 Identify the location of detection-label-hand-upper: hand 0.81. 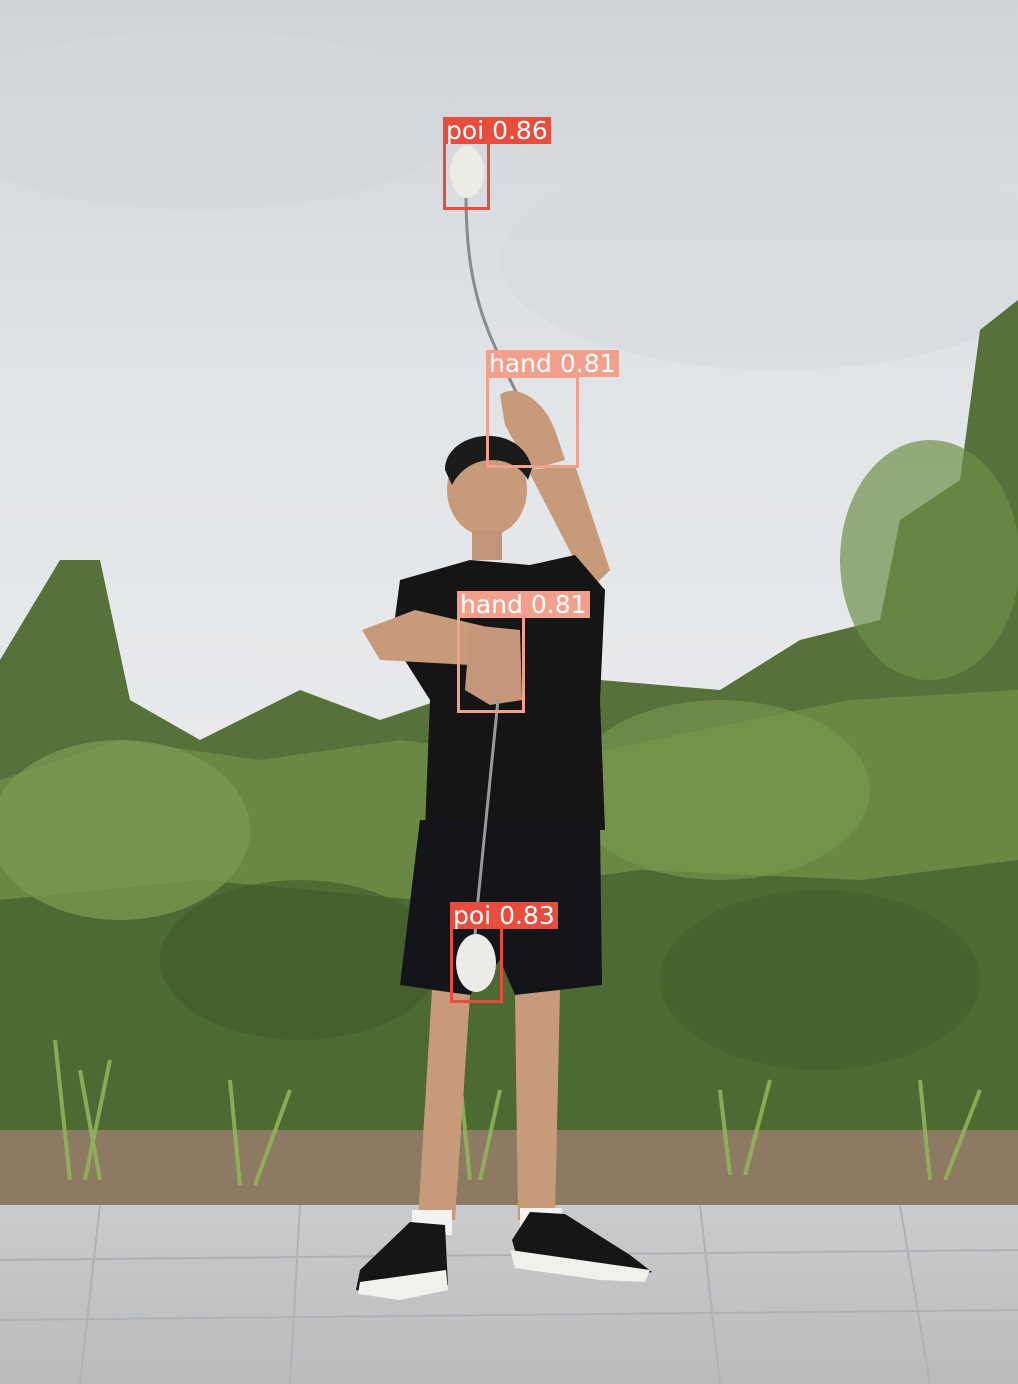
(552, 363).